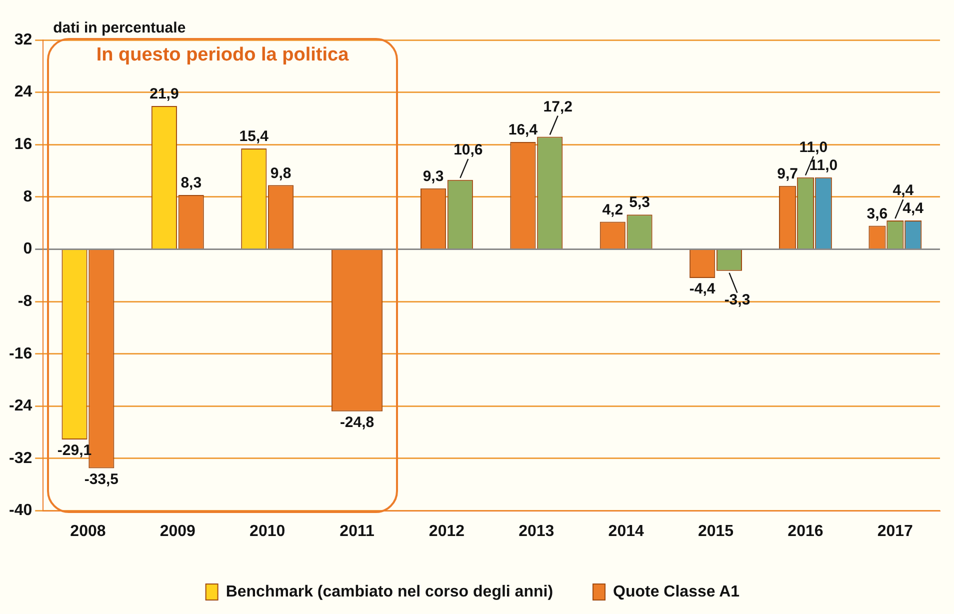 The width and height of the screenshot is (954, 614). What do you see at coordinates (895, 531) in the screenshot?
I see `x-tick-label: 2017` at bounding box center [895, 531].